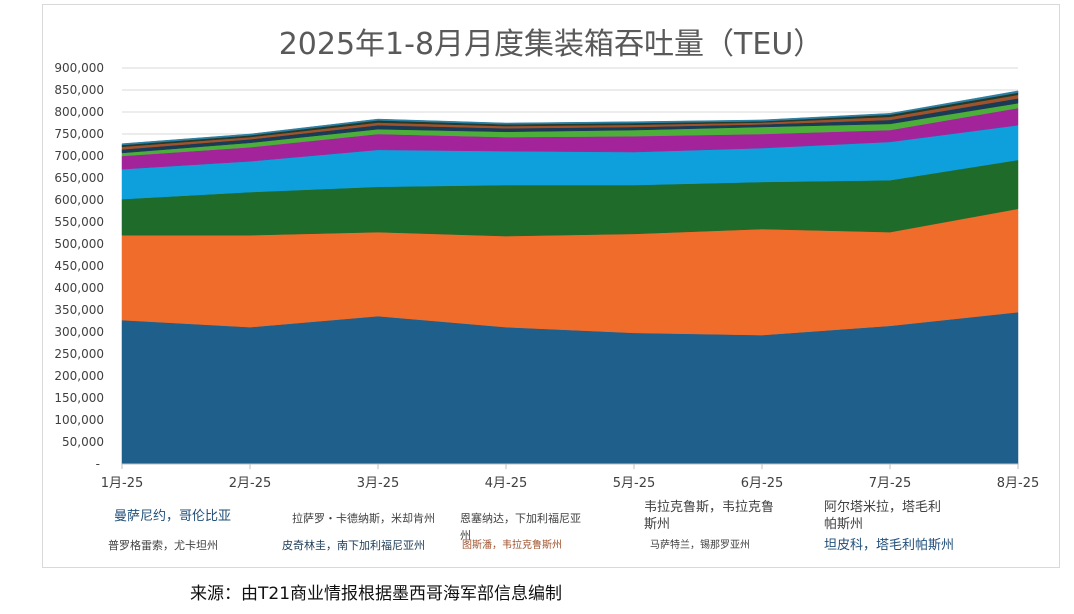 Image resolution: width=1074 pixels, height=614 pixels. Describe the element at coordinates (98, 464) in the screenshot. I see `y-tick-label: -` at that location.